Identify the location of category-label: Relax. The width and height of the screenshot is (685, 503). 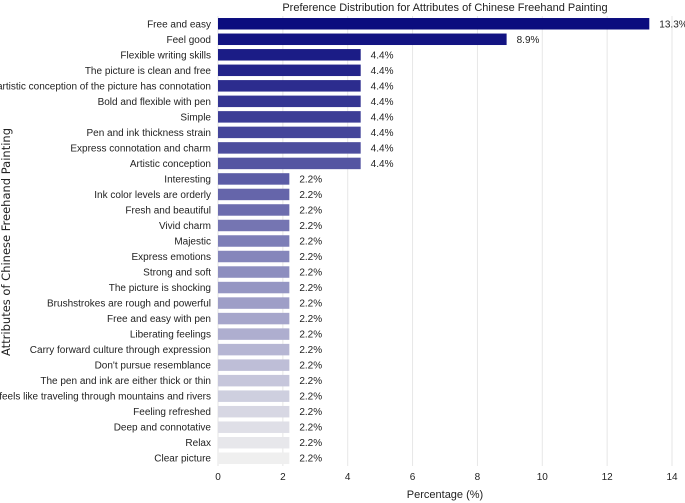
(198, 443).